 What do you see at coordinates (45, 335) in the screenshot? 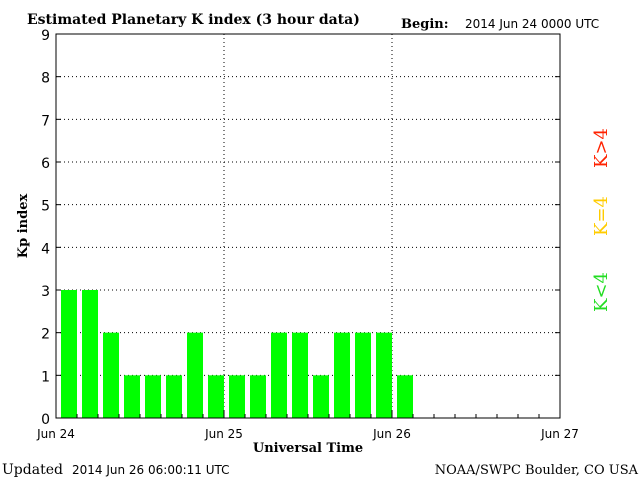
I see `y-tick-label: 2` at bounding box center [45, 335].